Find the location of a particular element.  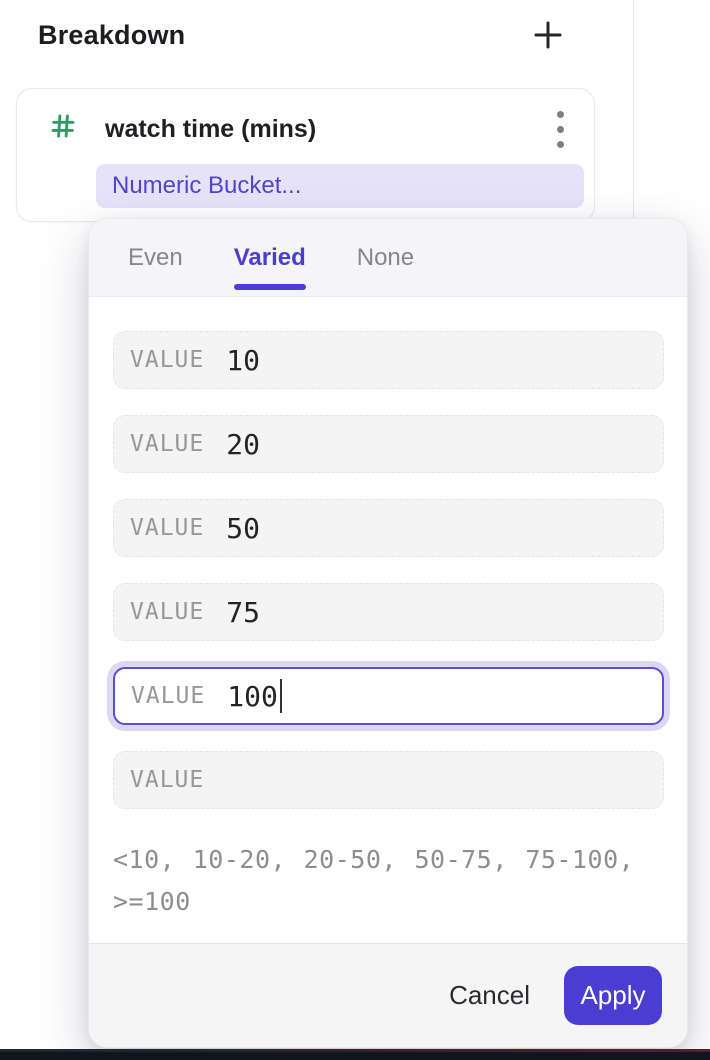

tab-none: None is located at coordinates (385, 257).